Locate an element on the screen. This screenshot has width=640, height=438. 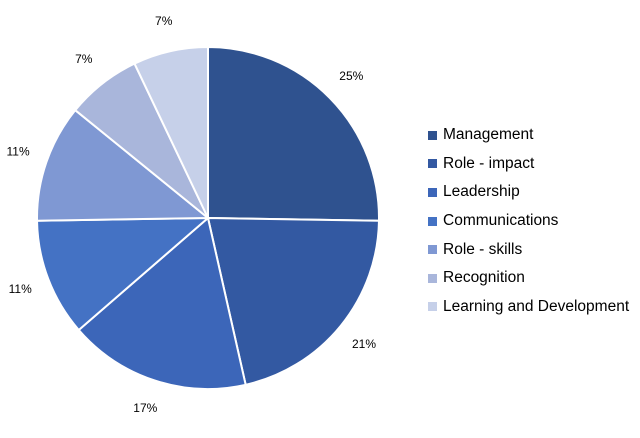
percent-label-role-impact: 21% is located at coordinates (364, 344).